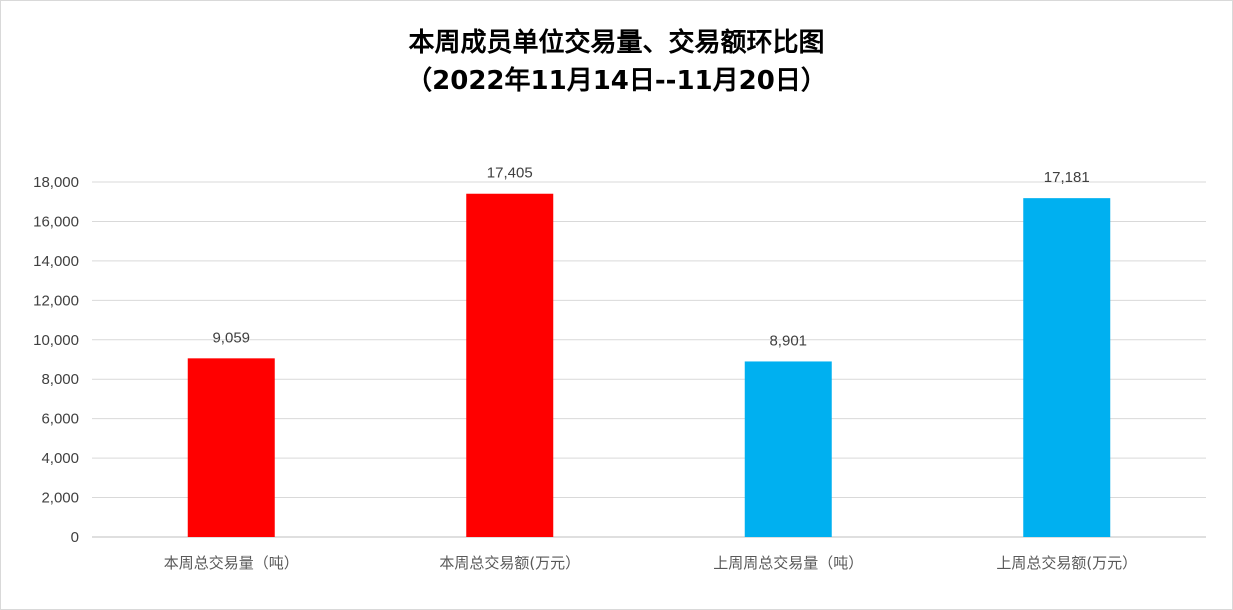  What do you see at coordinates (1067, 177) in the screenshot?
I see `data-label: 17,181` at bounding box center [1067, 177].